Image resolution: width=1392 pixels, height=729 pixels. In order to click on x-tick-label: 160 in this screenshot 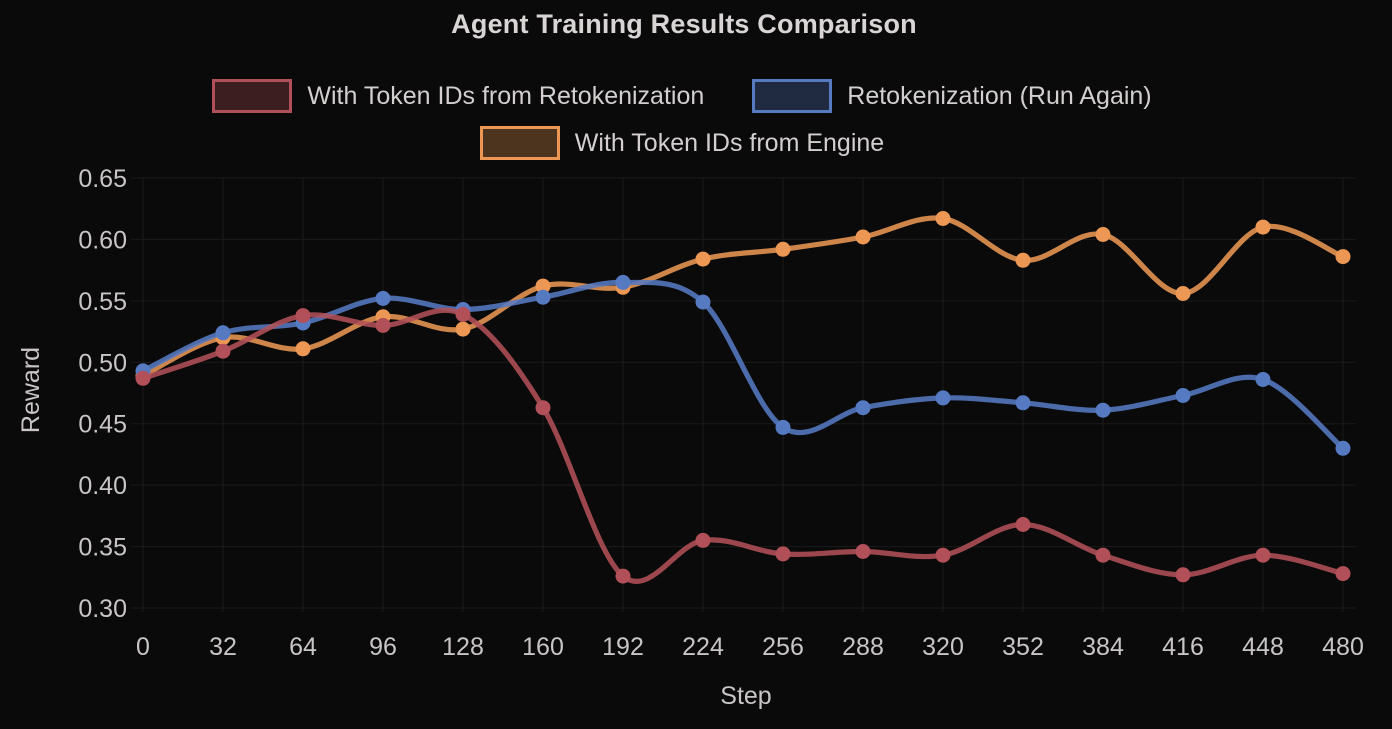, I will do `click(543, 647)`.